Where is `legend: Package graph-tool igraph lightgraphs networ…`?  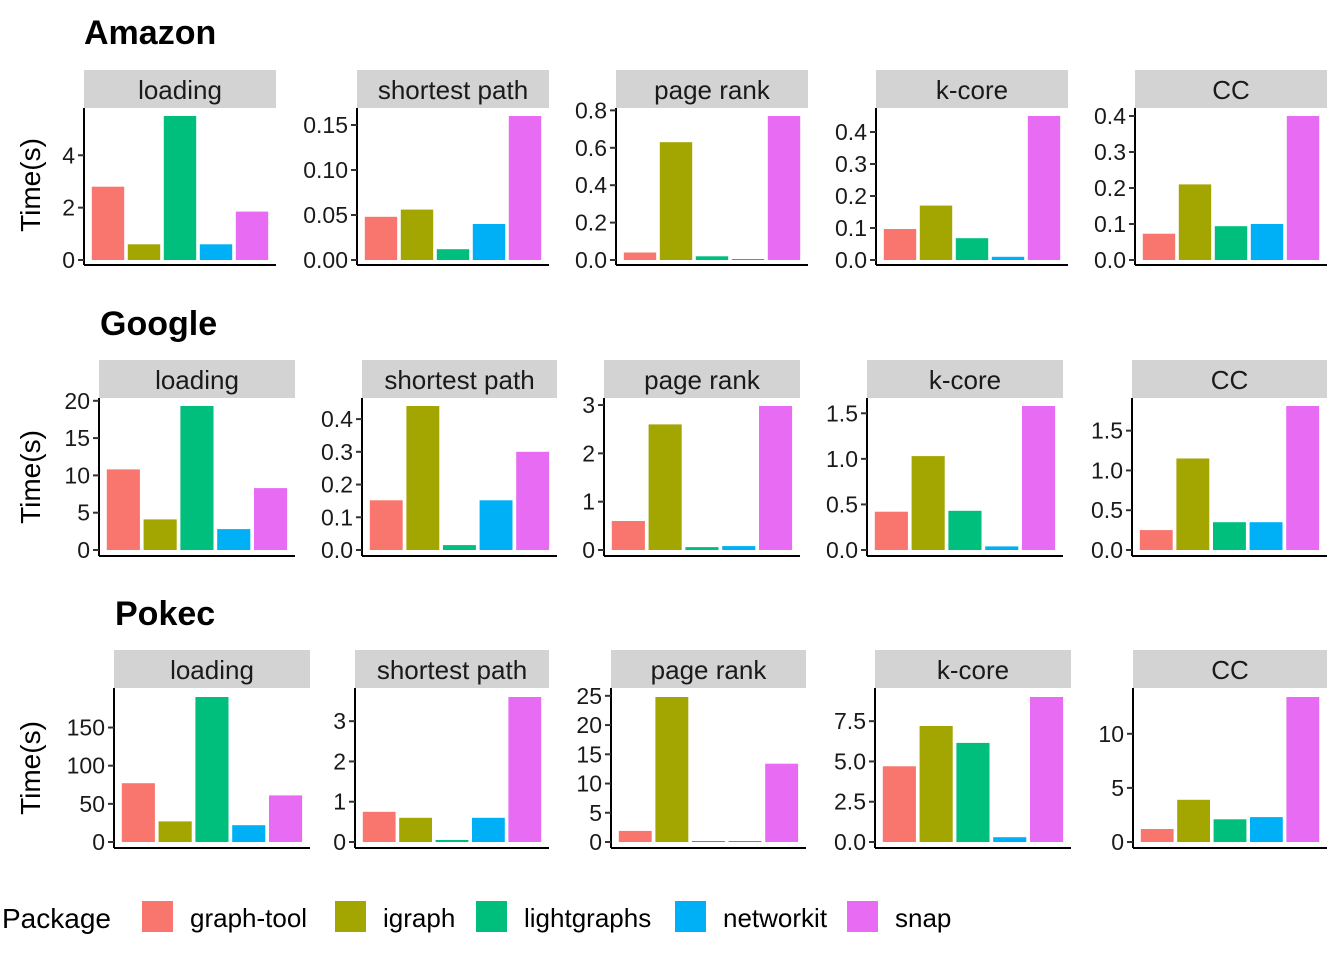 legend: Package graph-tool igraph lightgraphs networ… is located at coordinates (476, 917).